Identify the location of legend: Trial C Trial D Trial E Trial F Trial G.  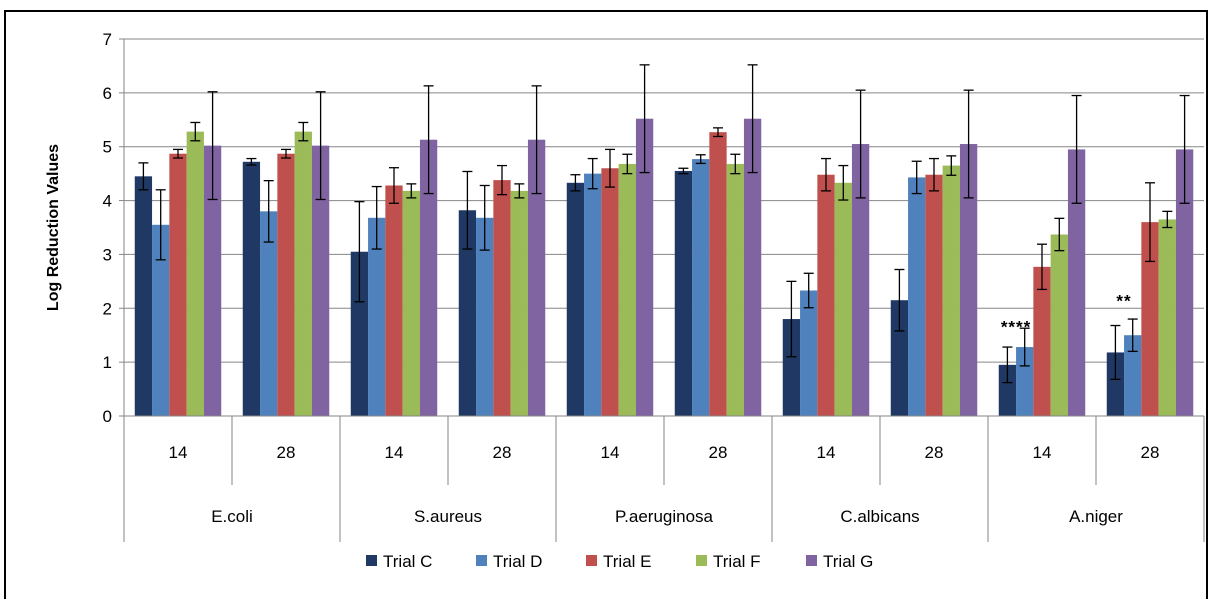
(619, 561).